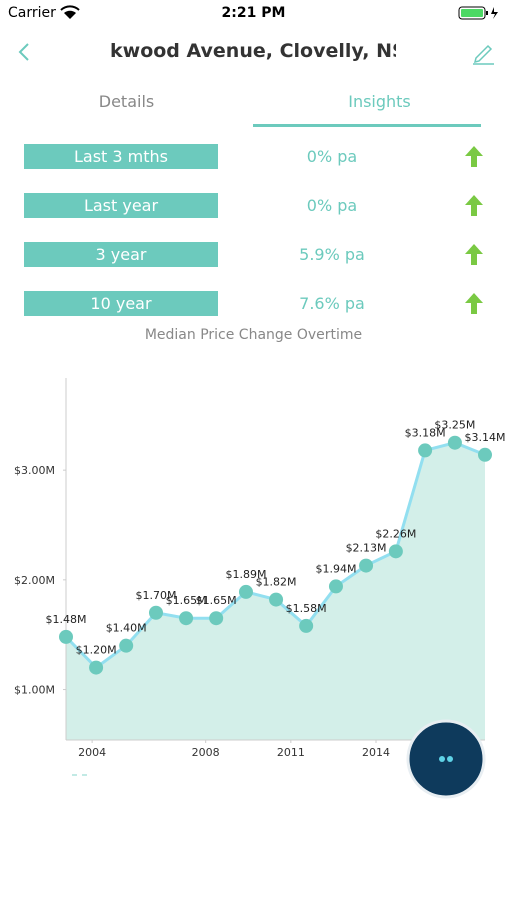  I want to click on carrier: Carrier, so click(32, 13).